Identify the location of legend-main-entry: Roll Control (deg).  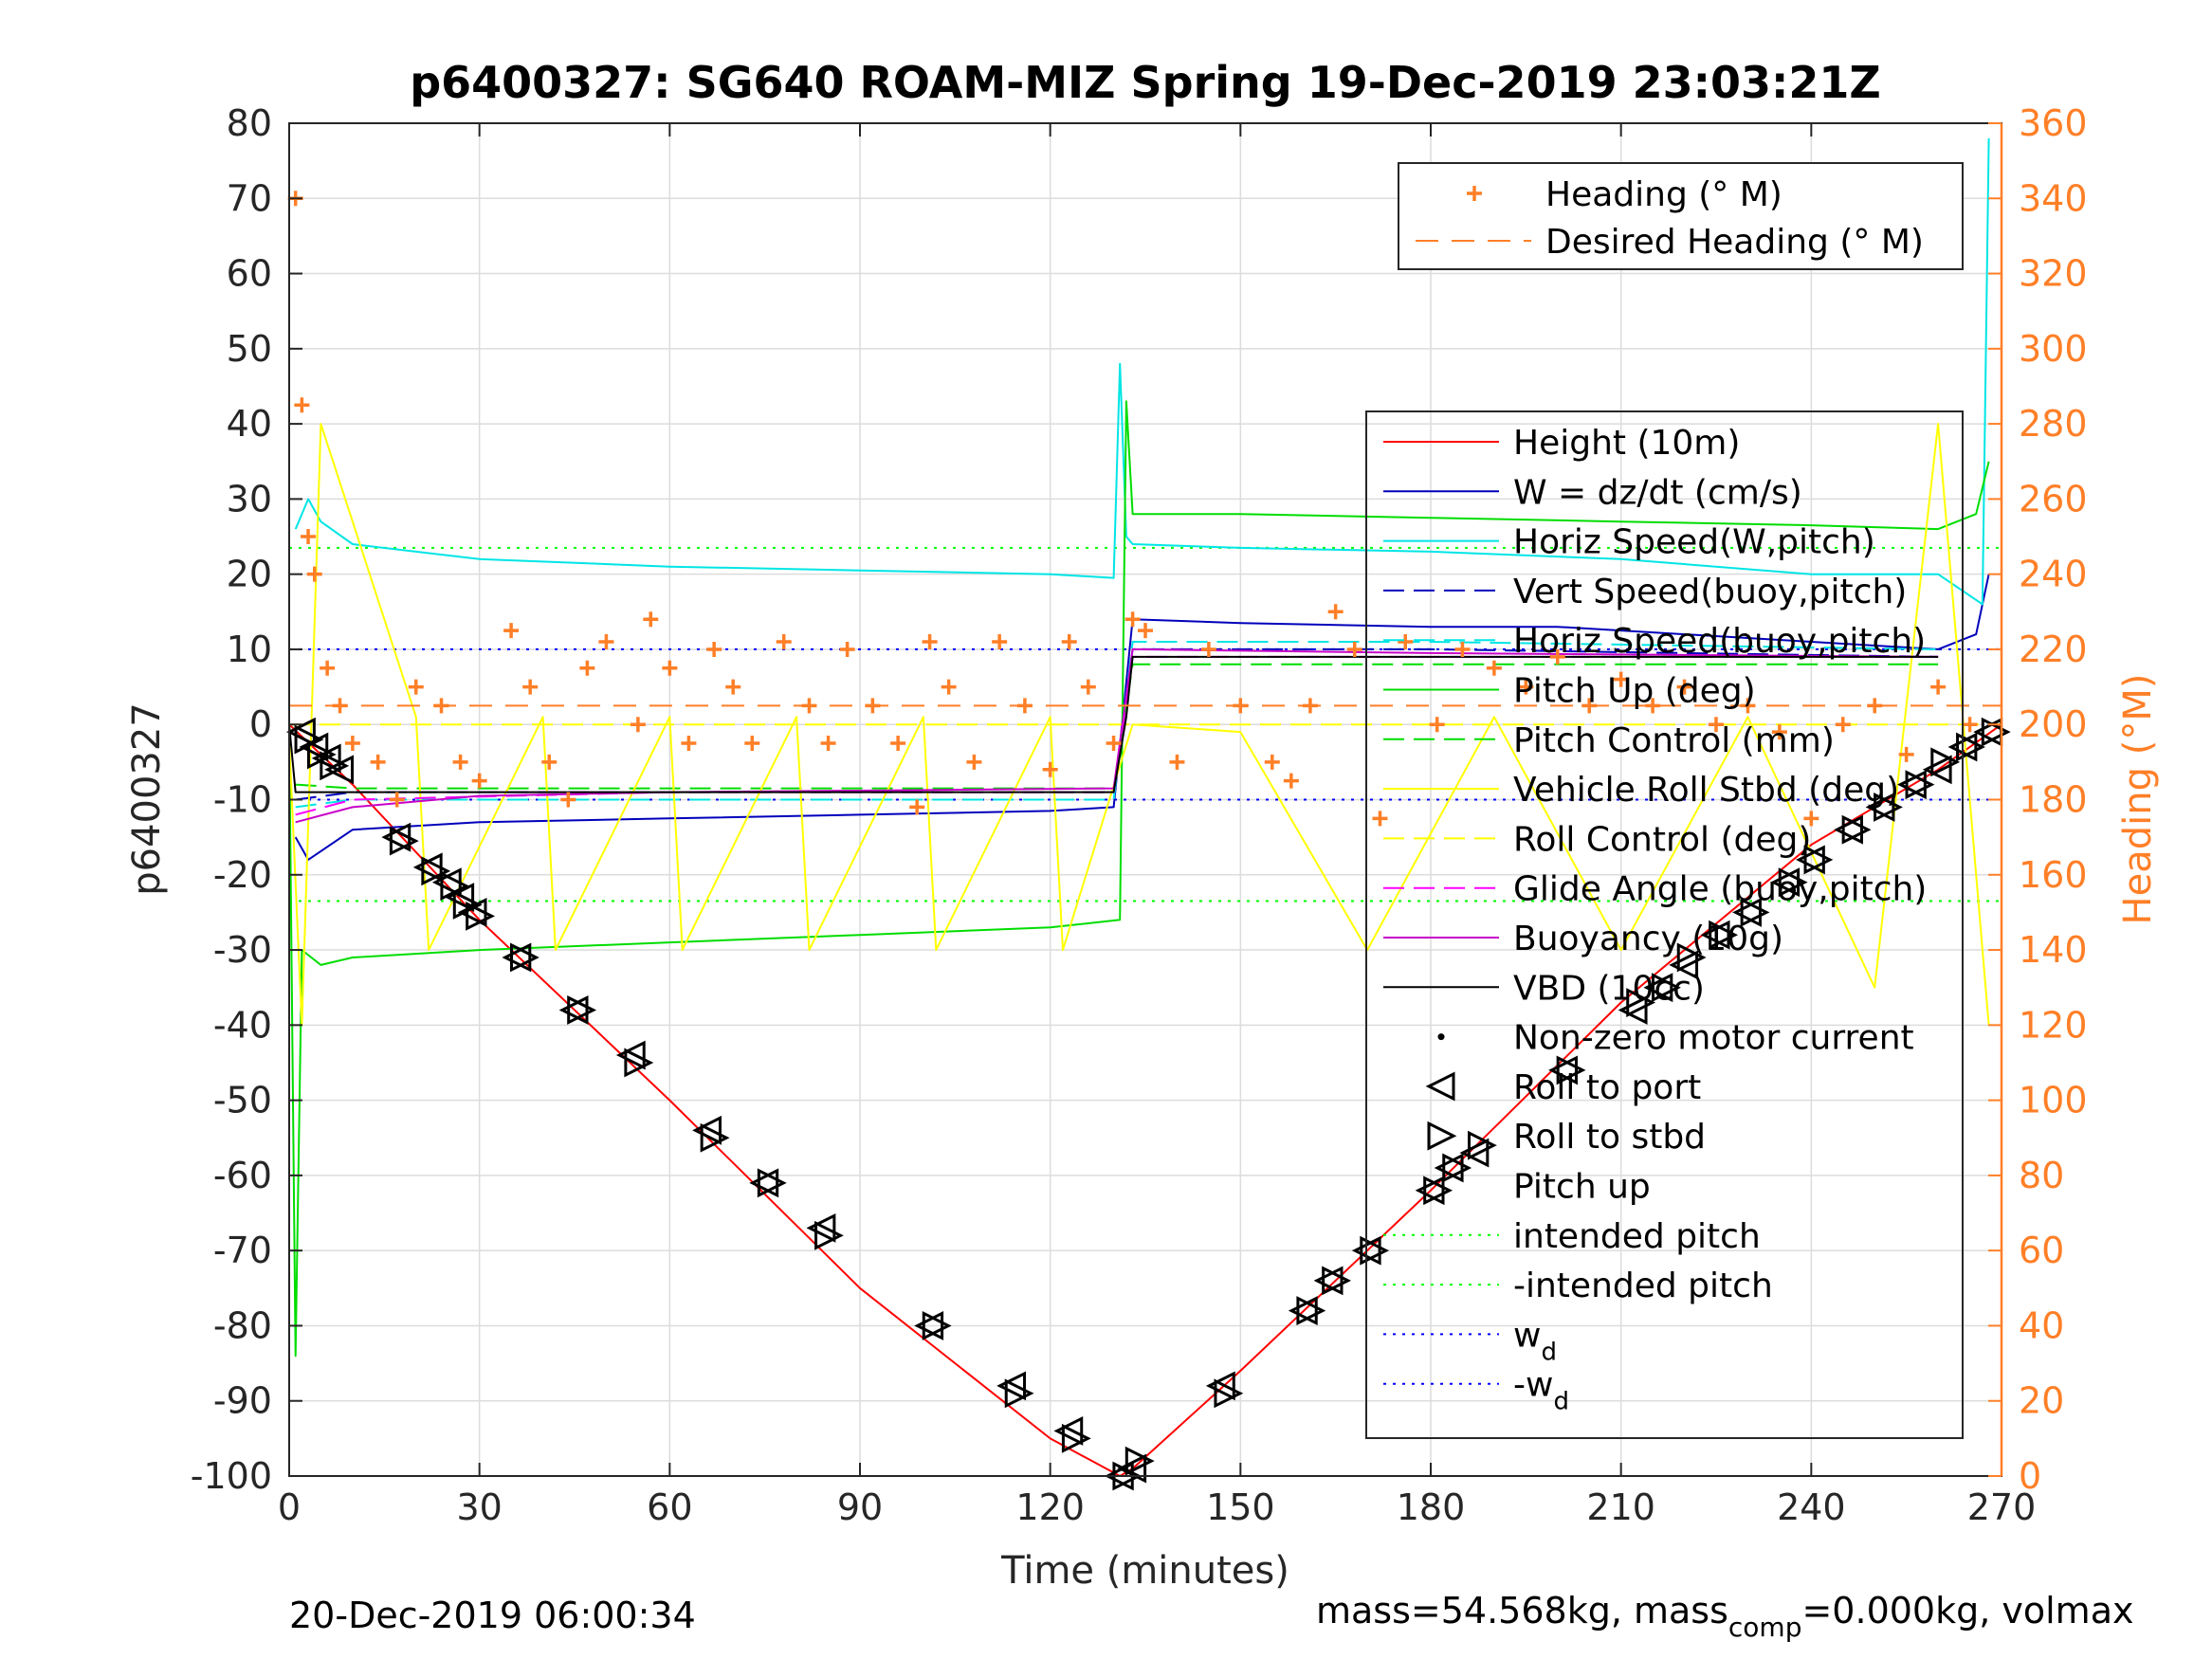
(1662, 839).